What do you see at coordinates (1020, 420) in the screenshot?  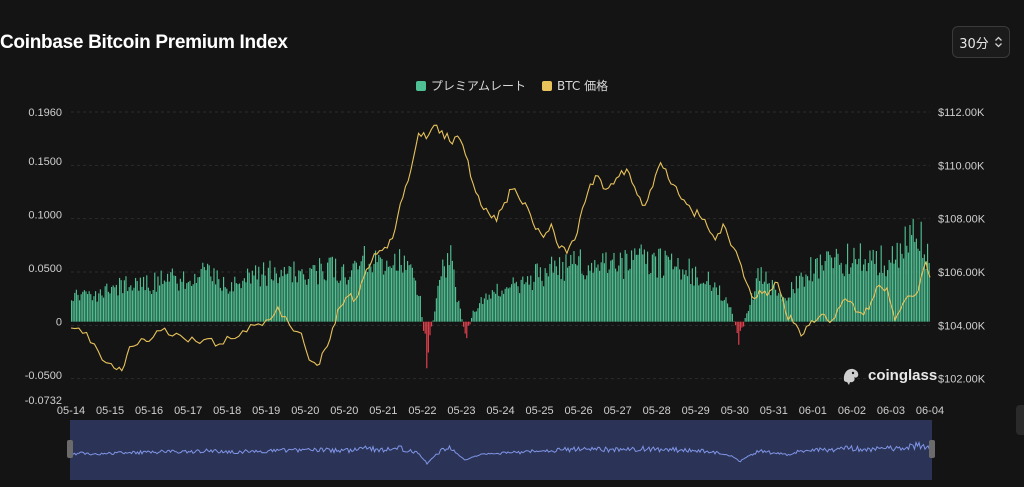 I see `side-panel-handle` at bounding box center [1020, 420].